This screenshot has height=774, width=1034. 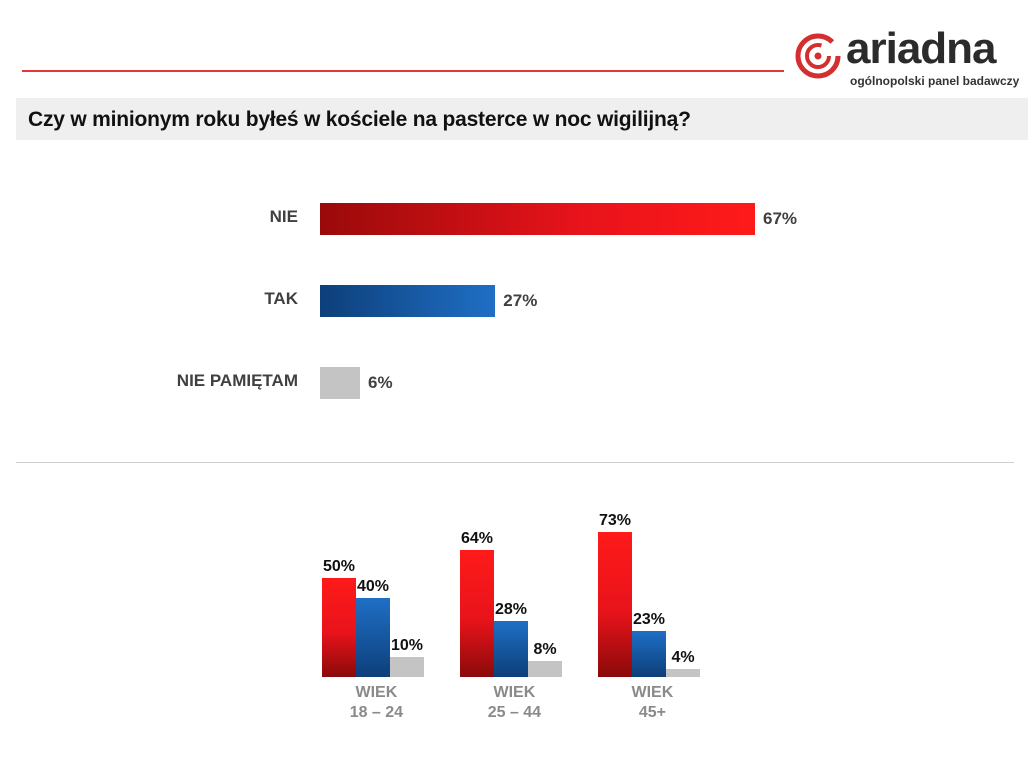 I want to click on bar-25-44-nie-pamietam, so click(x=545, y=669).